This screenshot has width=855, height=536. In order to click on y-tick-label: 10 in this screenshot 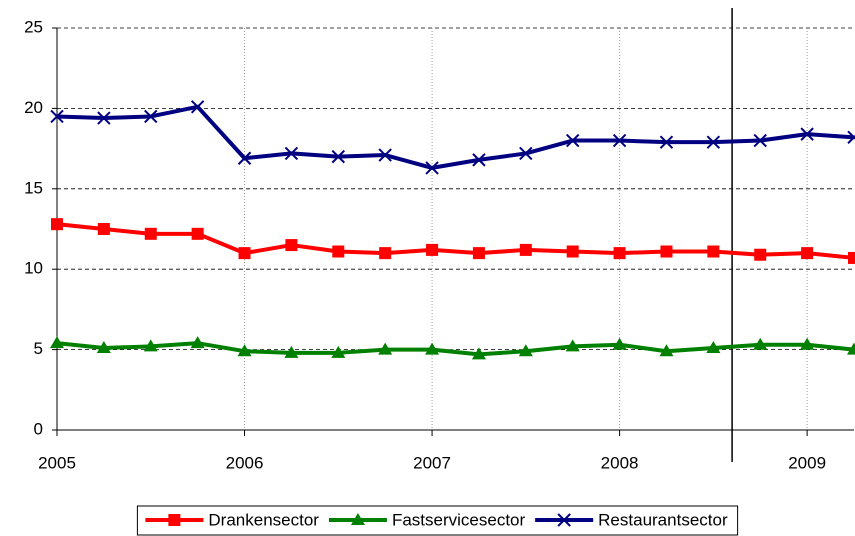, I will do `click(33, 268)`.